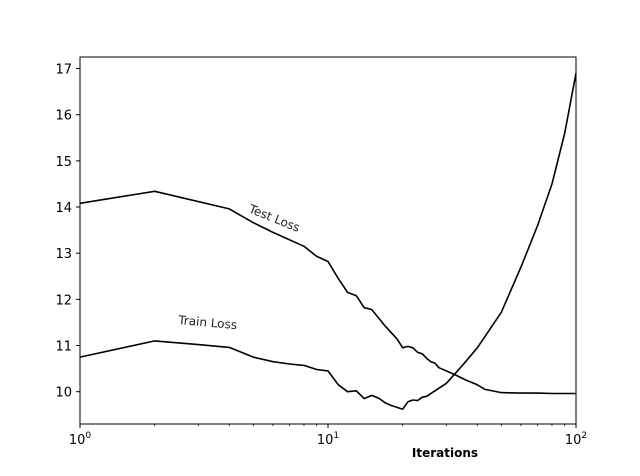 The image size is (640, 476). I want to click on y-tick-label: 13, so click(63, 254).